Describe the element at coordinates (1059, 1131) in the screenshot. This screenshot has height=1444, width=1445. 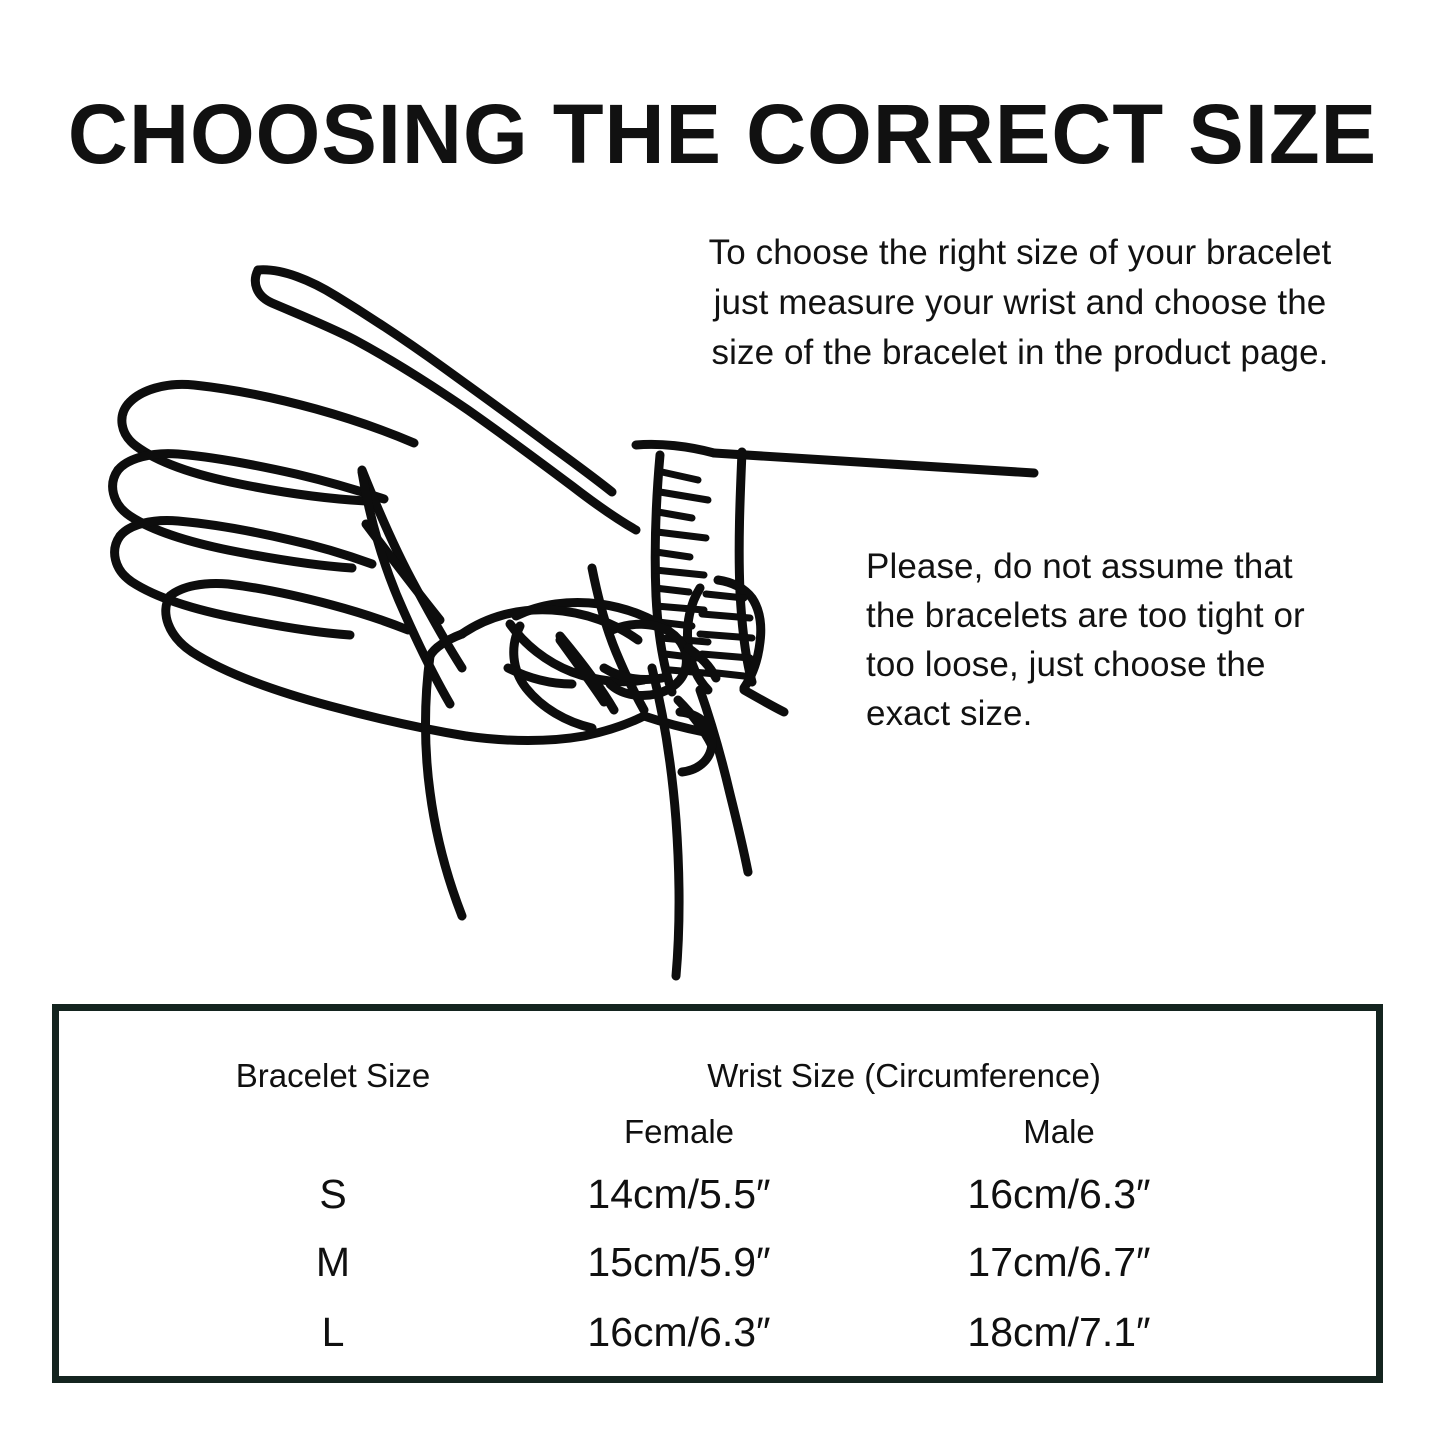
I see `column-header-male: Male` at that location.